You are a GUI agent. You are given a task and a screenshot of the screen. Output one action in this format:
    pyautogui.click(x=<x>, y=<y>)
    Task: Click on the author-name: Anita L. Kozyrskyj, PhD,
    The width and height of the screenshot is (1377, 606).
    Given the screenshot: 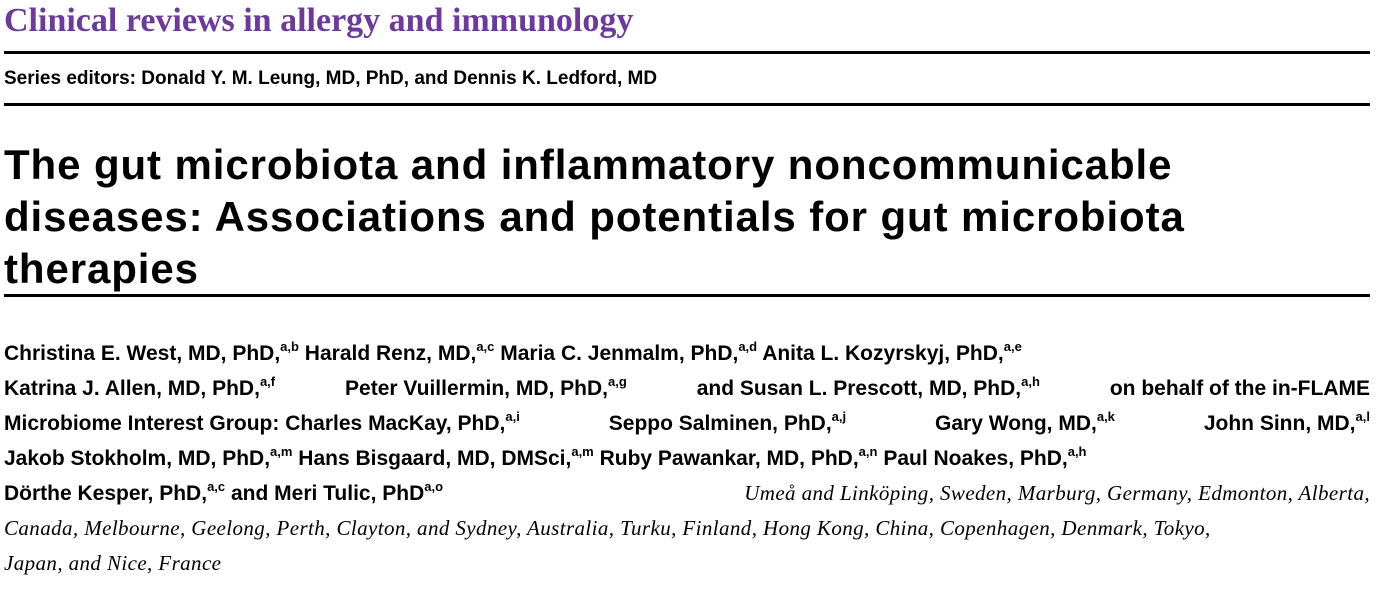 What is the action you would take?
    pyautogui.click(x=883, y=353)
    